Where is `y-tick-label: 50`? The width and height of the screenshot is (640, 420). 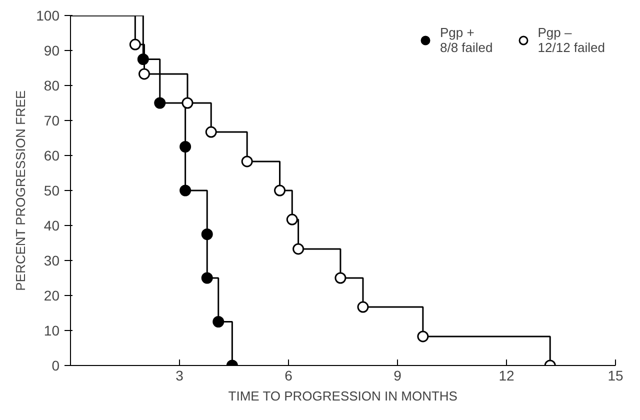 y-tick-label: 50 is located at coordinates (52, 190).